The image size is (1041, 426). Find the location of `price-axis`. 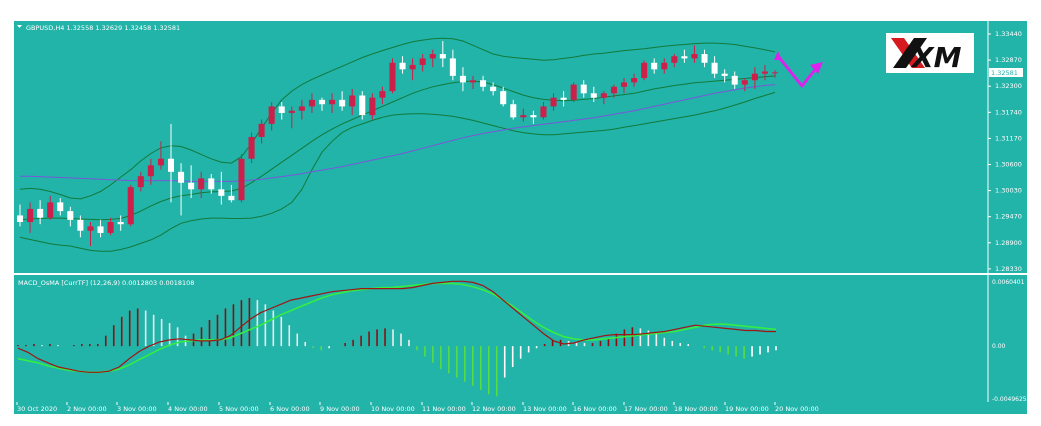

price-axis is located at coordinates (1007, 147).